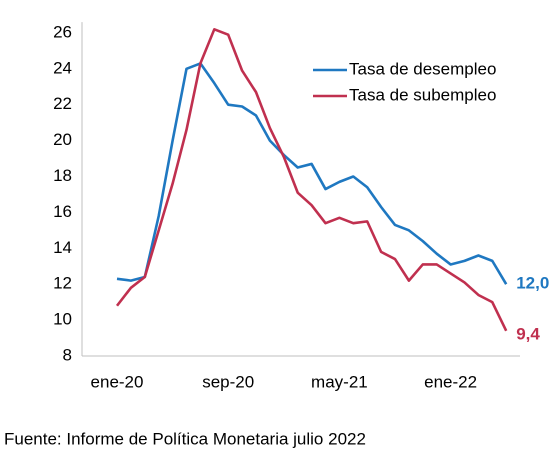 This screenshot has height=458, width=558. What do you see at coordinates (62, 319) in the screenshot?
I see `y-tick-label: 10` at bounding box center [62, 319].